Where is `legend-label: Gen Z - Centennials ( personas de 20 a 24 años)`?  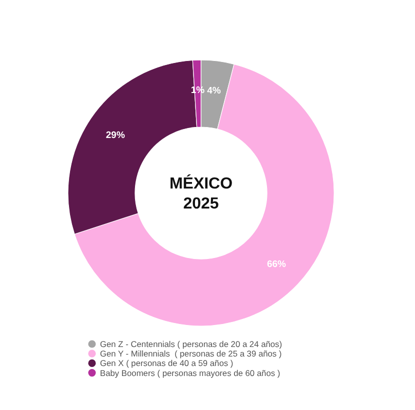
legend-label: Gen Z - Centennials ( personas de 20 a 24 años) is located at coordinates (191, 343).